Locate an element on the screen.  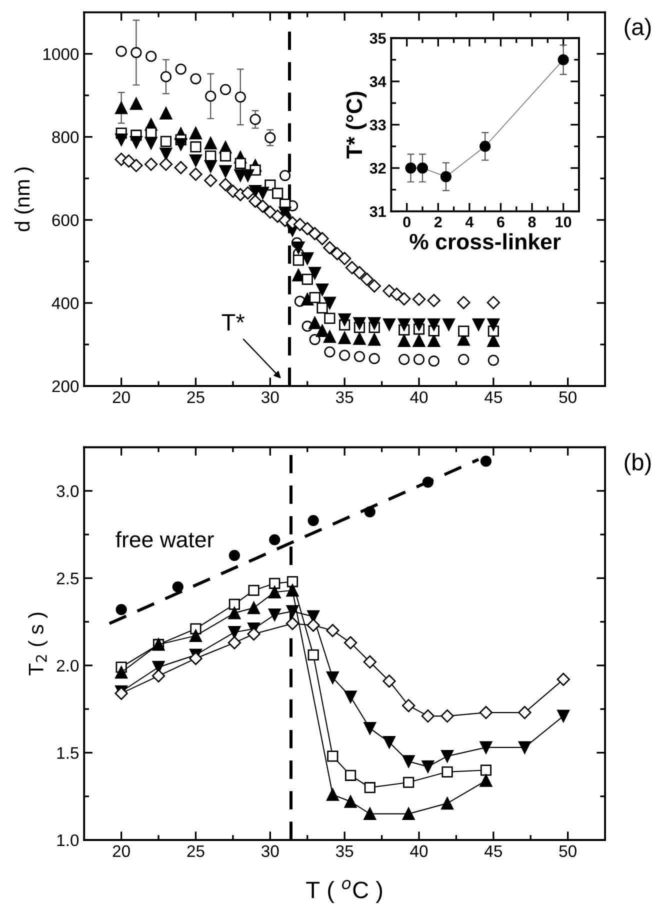
x-tick-label: 0 is located at coordinates (406, 222).